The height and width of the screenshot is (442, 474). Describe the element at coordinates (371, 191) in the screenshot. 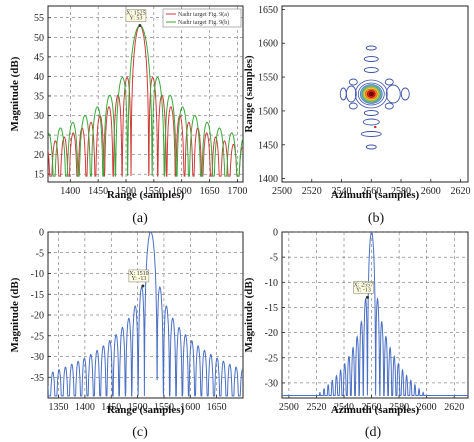

I see `x-tick-label: 2560` at that location.